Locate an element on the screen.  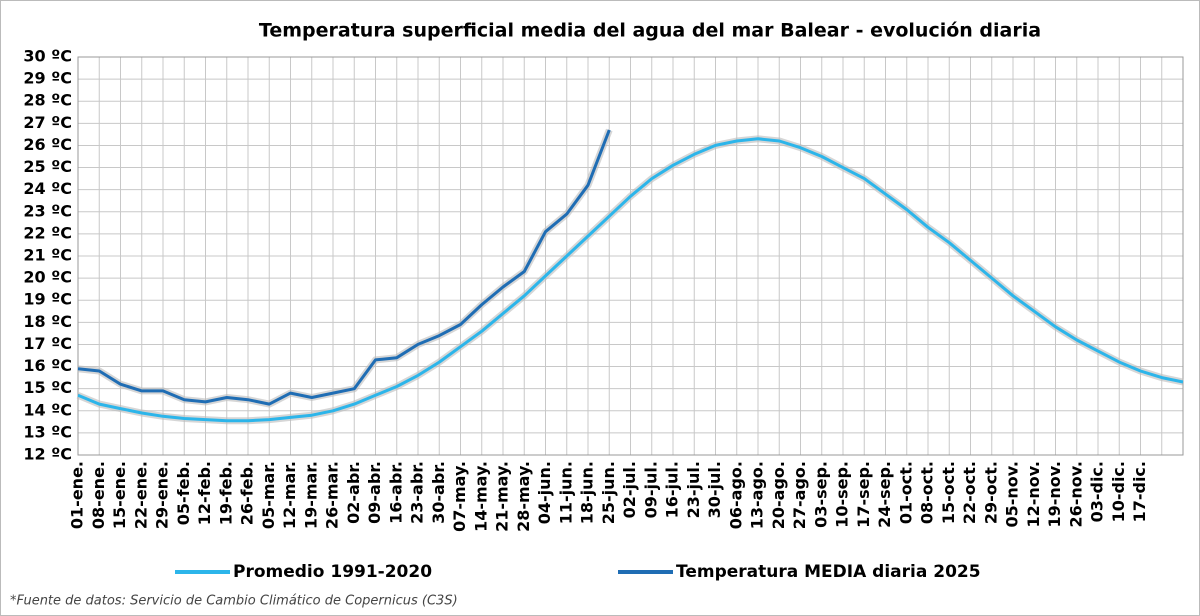
x-tick-label: 26-feb. is located at coordinates (247, 493).